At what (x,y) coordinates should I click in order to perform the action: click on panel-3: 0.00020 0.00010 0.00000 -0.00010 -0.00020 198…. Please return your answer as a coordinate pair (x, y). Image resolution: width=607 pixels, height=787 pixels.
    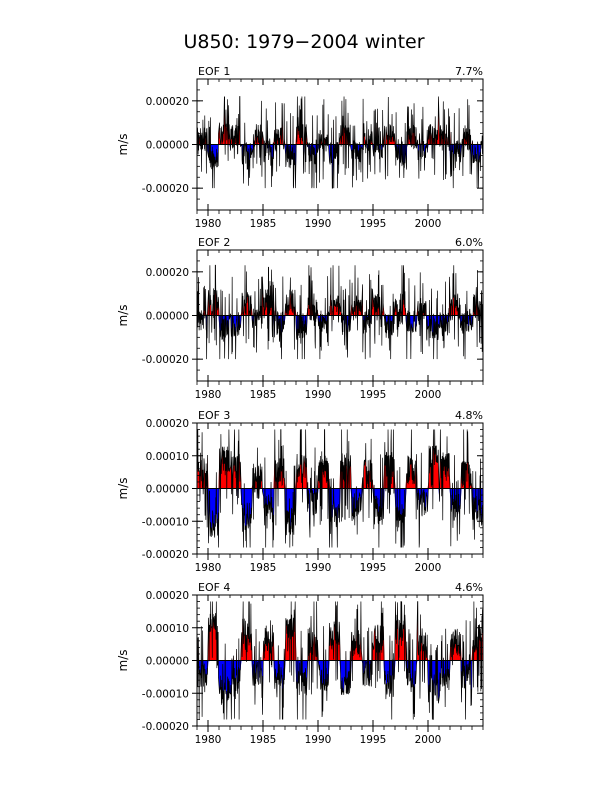
    Looking at the image, I should click on (300, 491).